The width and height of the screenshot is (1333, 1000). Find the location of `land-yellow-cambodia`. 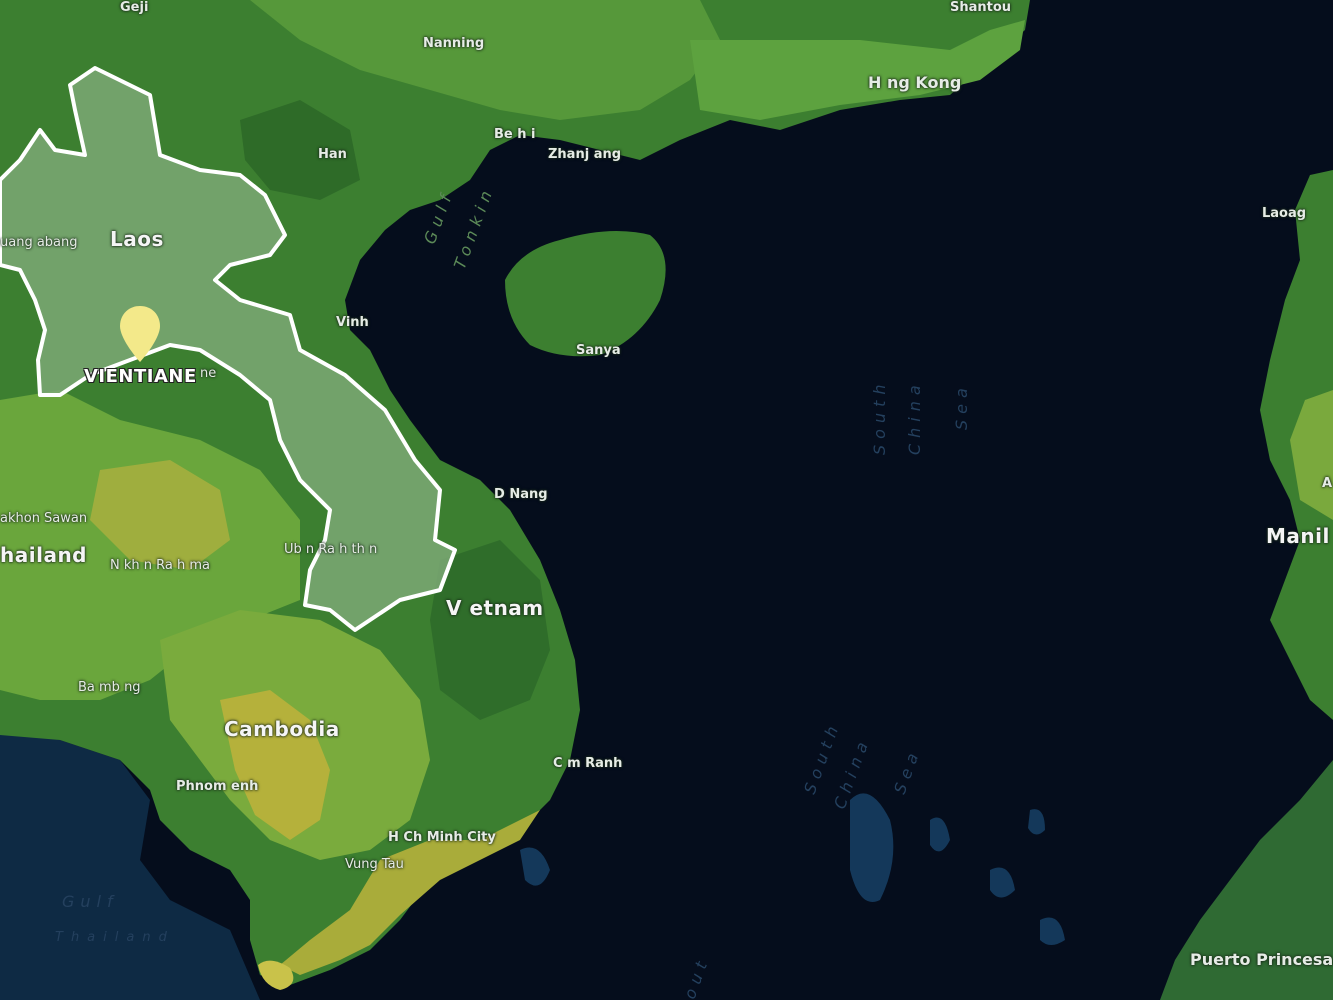

land-yellow-cambodia is located at coordinates (275, 765).